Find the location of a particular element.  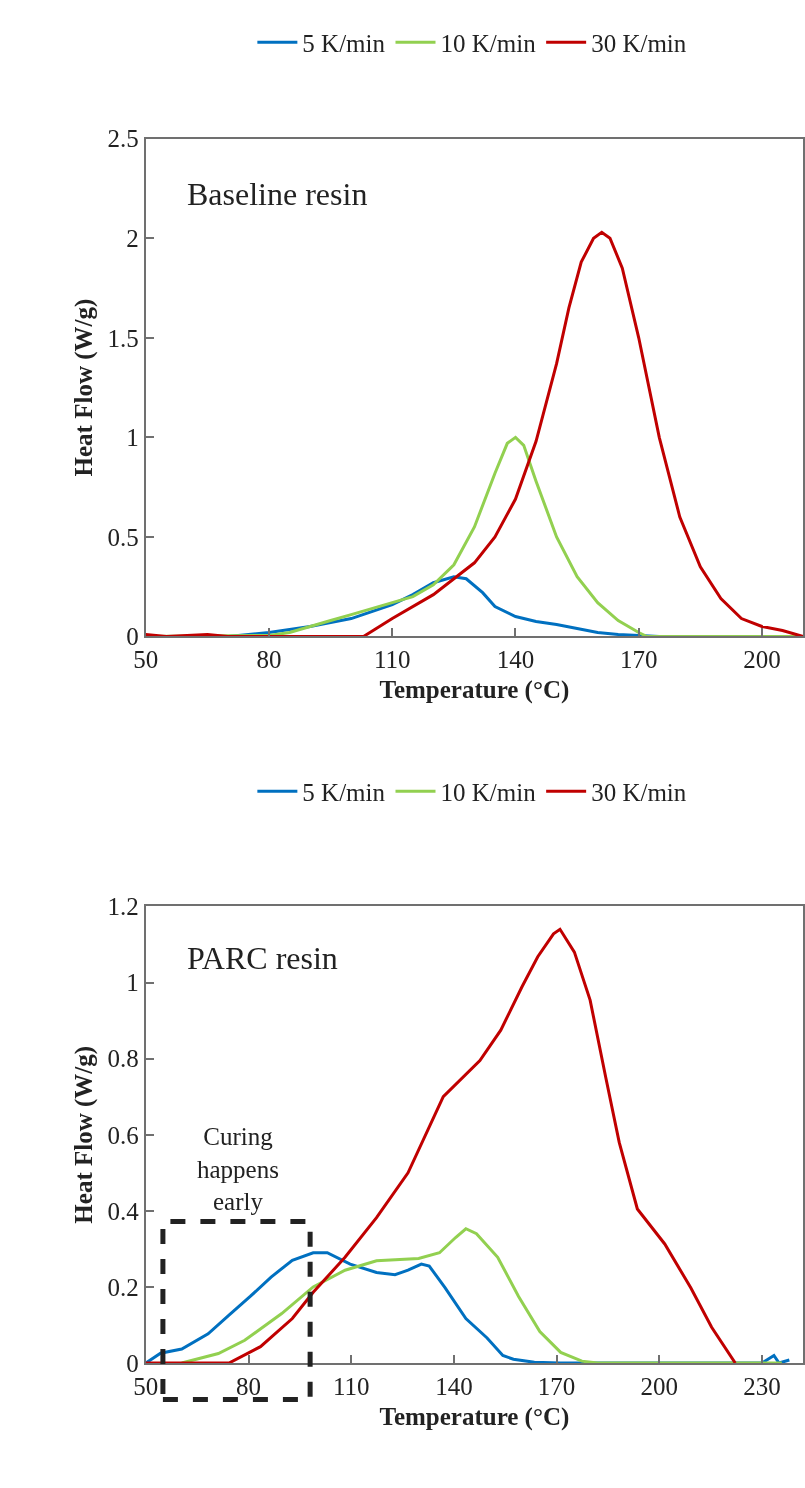

annotation: Curing happens early is located at coordinates (238, 1169).